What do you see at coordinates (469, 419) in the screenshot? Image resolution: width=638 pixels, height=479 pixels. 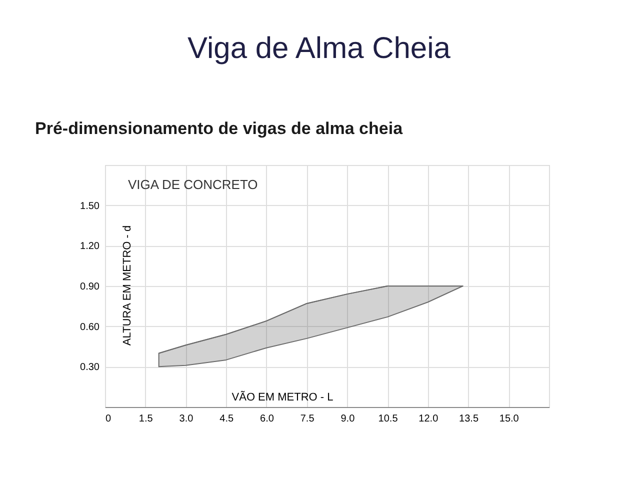 I see `x-tick-label: 13.5` at bounding box center [469, 419].